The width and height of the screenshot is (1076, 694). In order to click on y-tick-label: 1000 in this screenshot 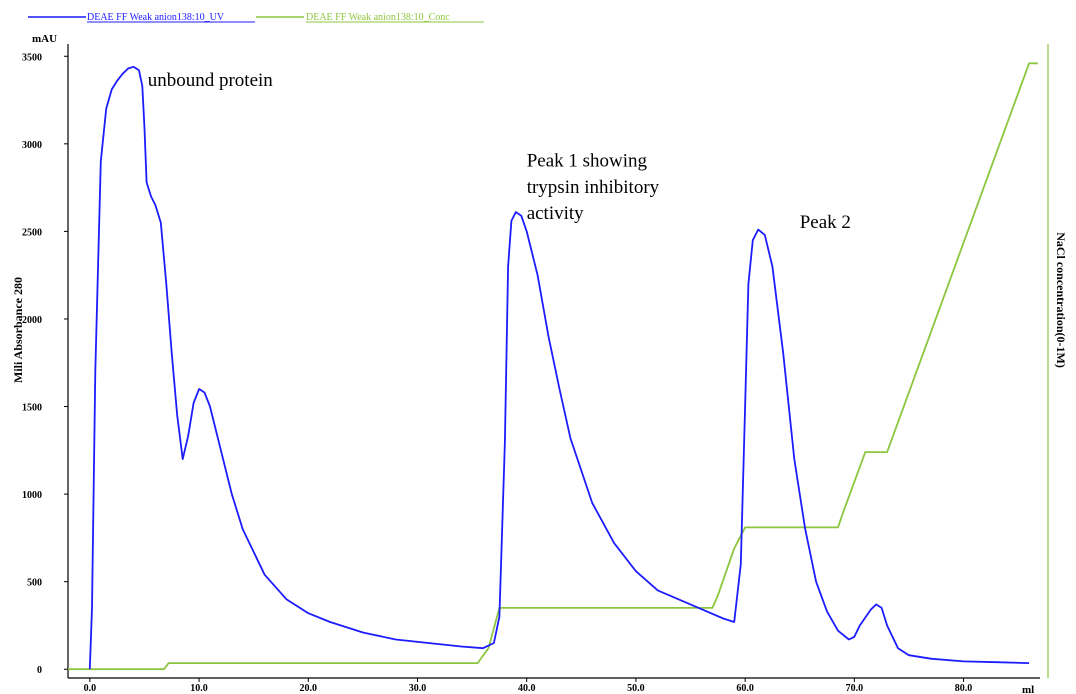, I will do `click(32, 495)`.